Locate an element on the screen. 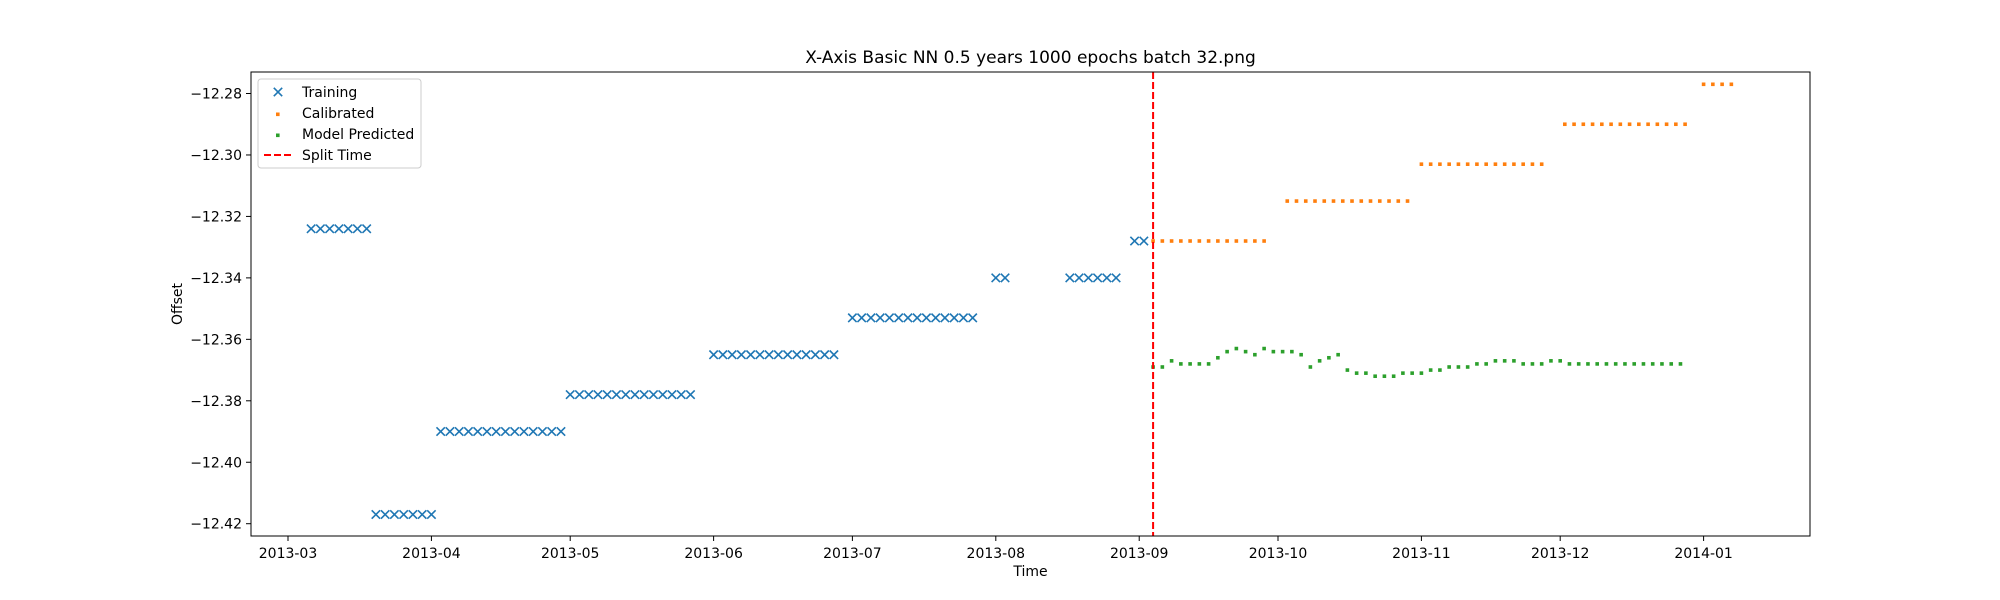 The image size is (2000, 600). x-tick-label: 2013-04 is located at coordinates (431, 554).